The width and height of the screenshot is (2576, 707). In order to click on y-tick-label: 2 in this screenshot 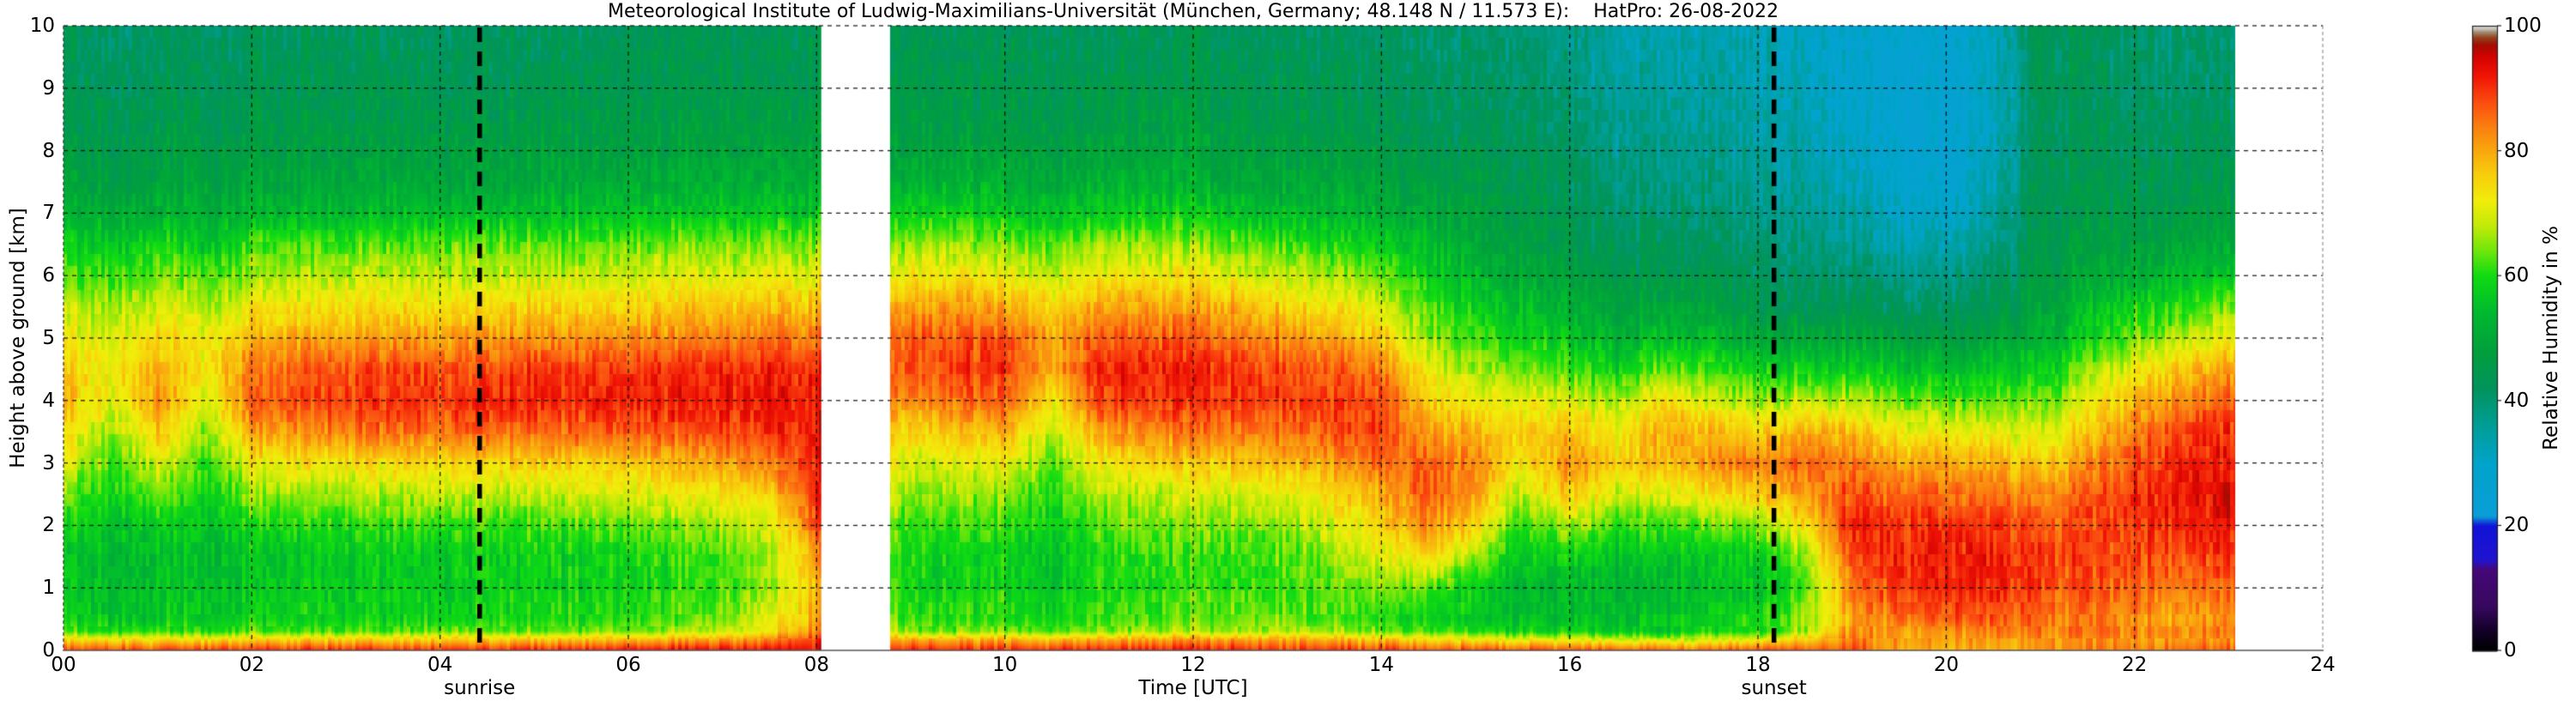, I will do `click(48, 525)`.